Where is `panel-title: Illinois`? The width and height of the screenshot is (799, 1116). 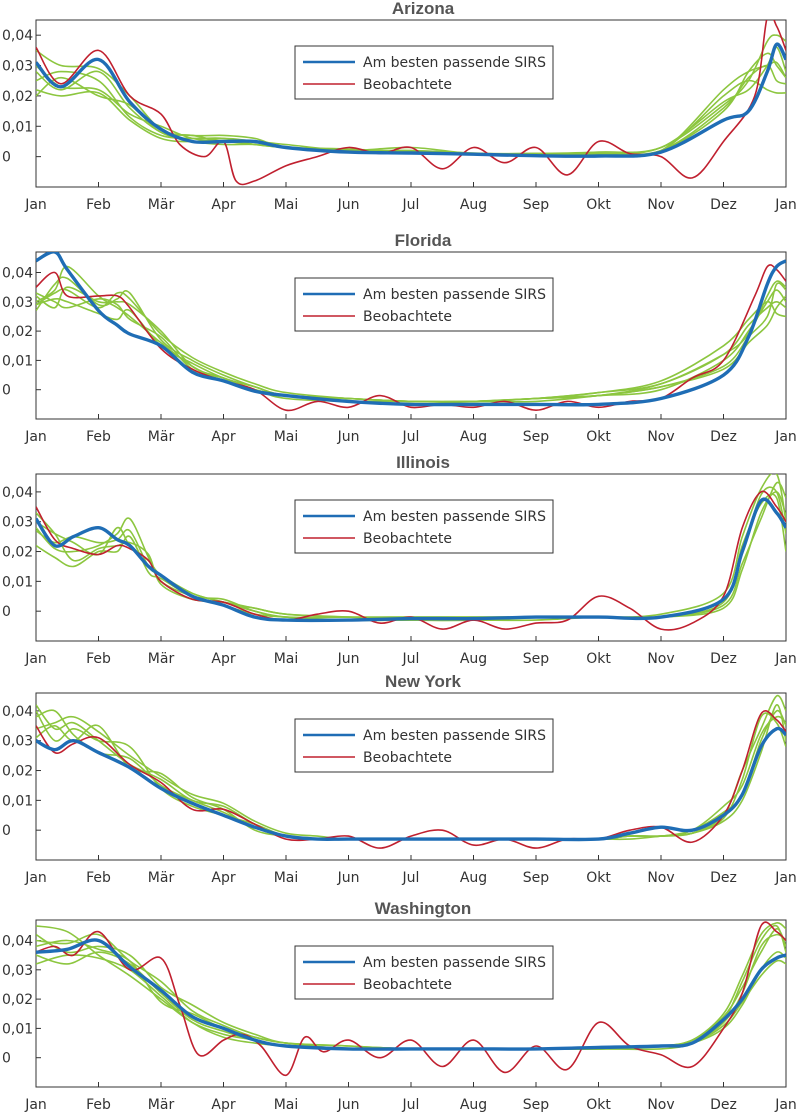 panel-title: Illinois is located at coordinates (423, 462).